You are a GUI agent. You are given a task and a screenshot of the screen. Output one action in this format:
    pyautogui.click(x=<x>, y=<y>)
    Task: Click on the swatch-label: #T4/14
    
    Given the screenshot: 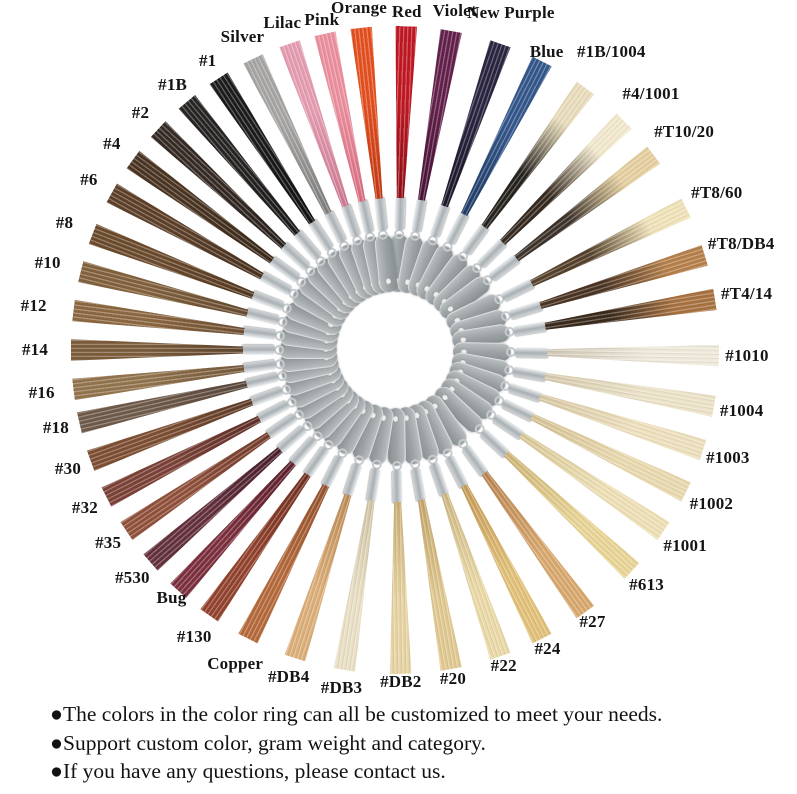 What is the action you would take?
    pyautogui.click(x=746, y=294)
    